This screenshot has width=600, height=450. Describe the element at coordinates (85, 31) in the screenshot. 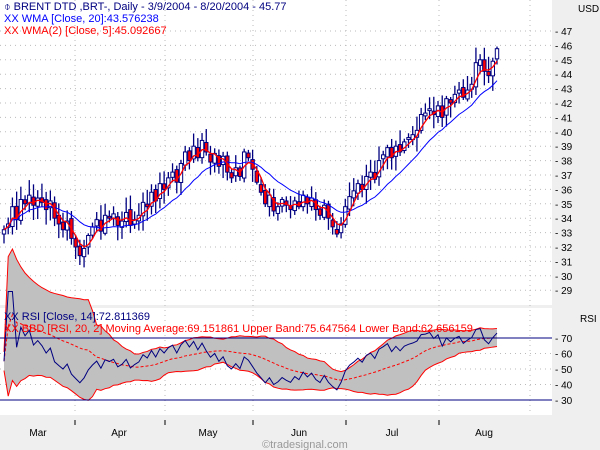

I see `legend-wma5: XX WMA(2) [Close, 5]:45.092667` at that location.